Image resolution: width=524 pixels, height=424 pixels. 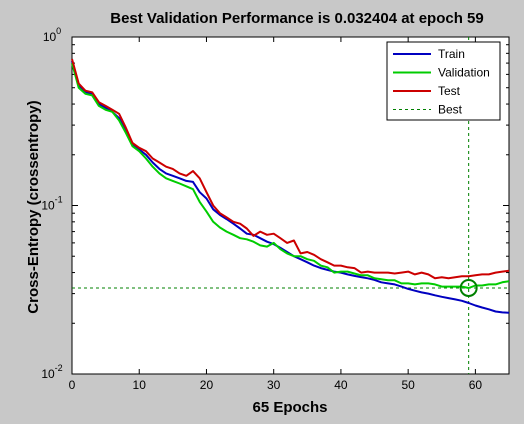 What do you see at coordinates (33, 206) in the screenshot?
I see `y-axis-label: Cross-Entropy (crossentropy)` at bounding box center [33, 206].